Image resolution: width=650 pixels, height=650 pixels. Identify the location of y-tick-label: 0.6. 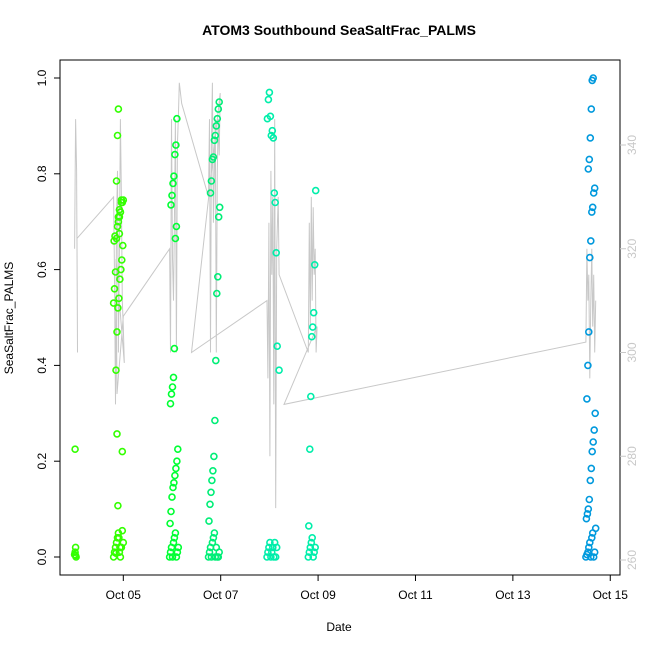
(42, 269).